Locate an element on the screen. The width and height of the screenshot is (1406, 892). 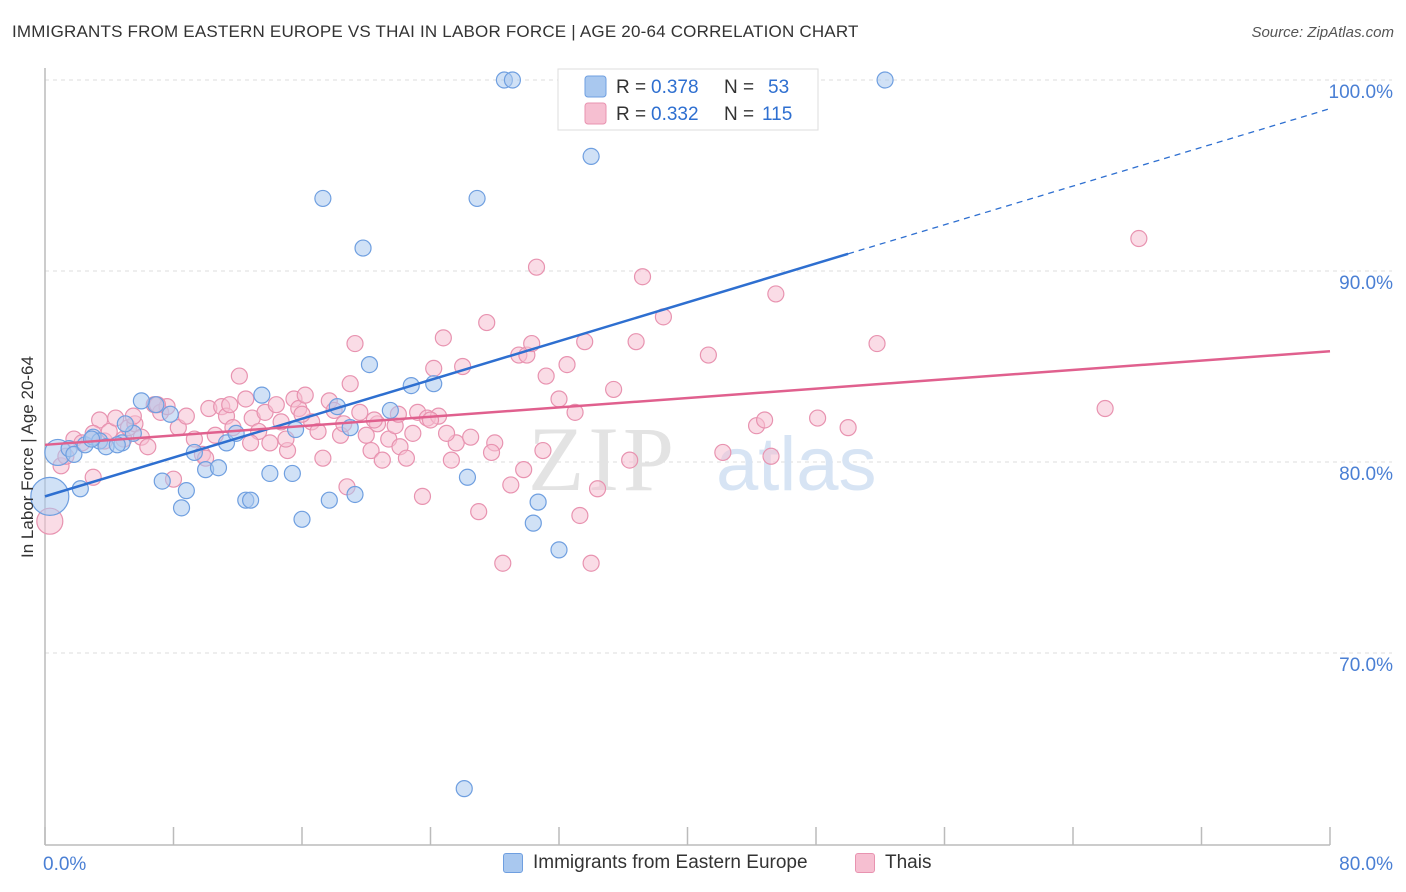
legend-swatch-pink is located at coordinates (865, 863).